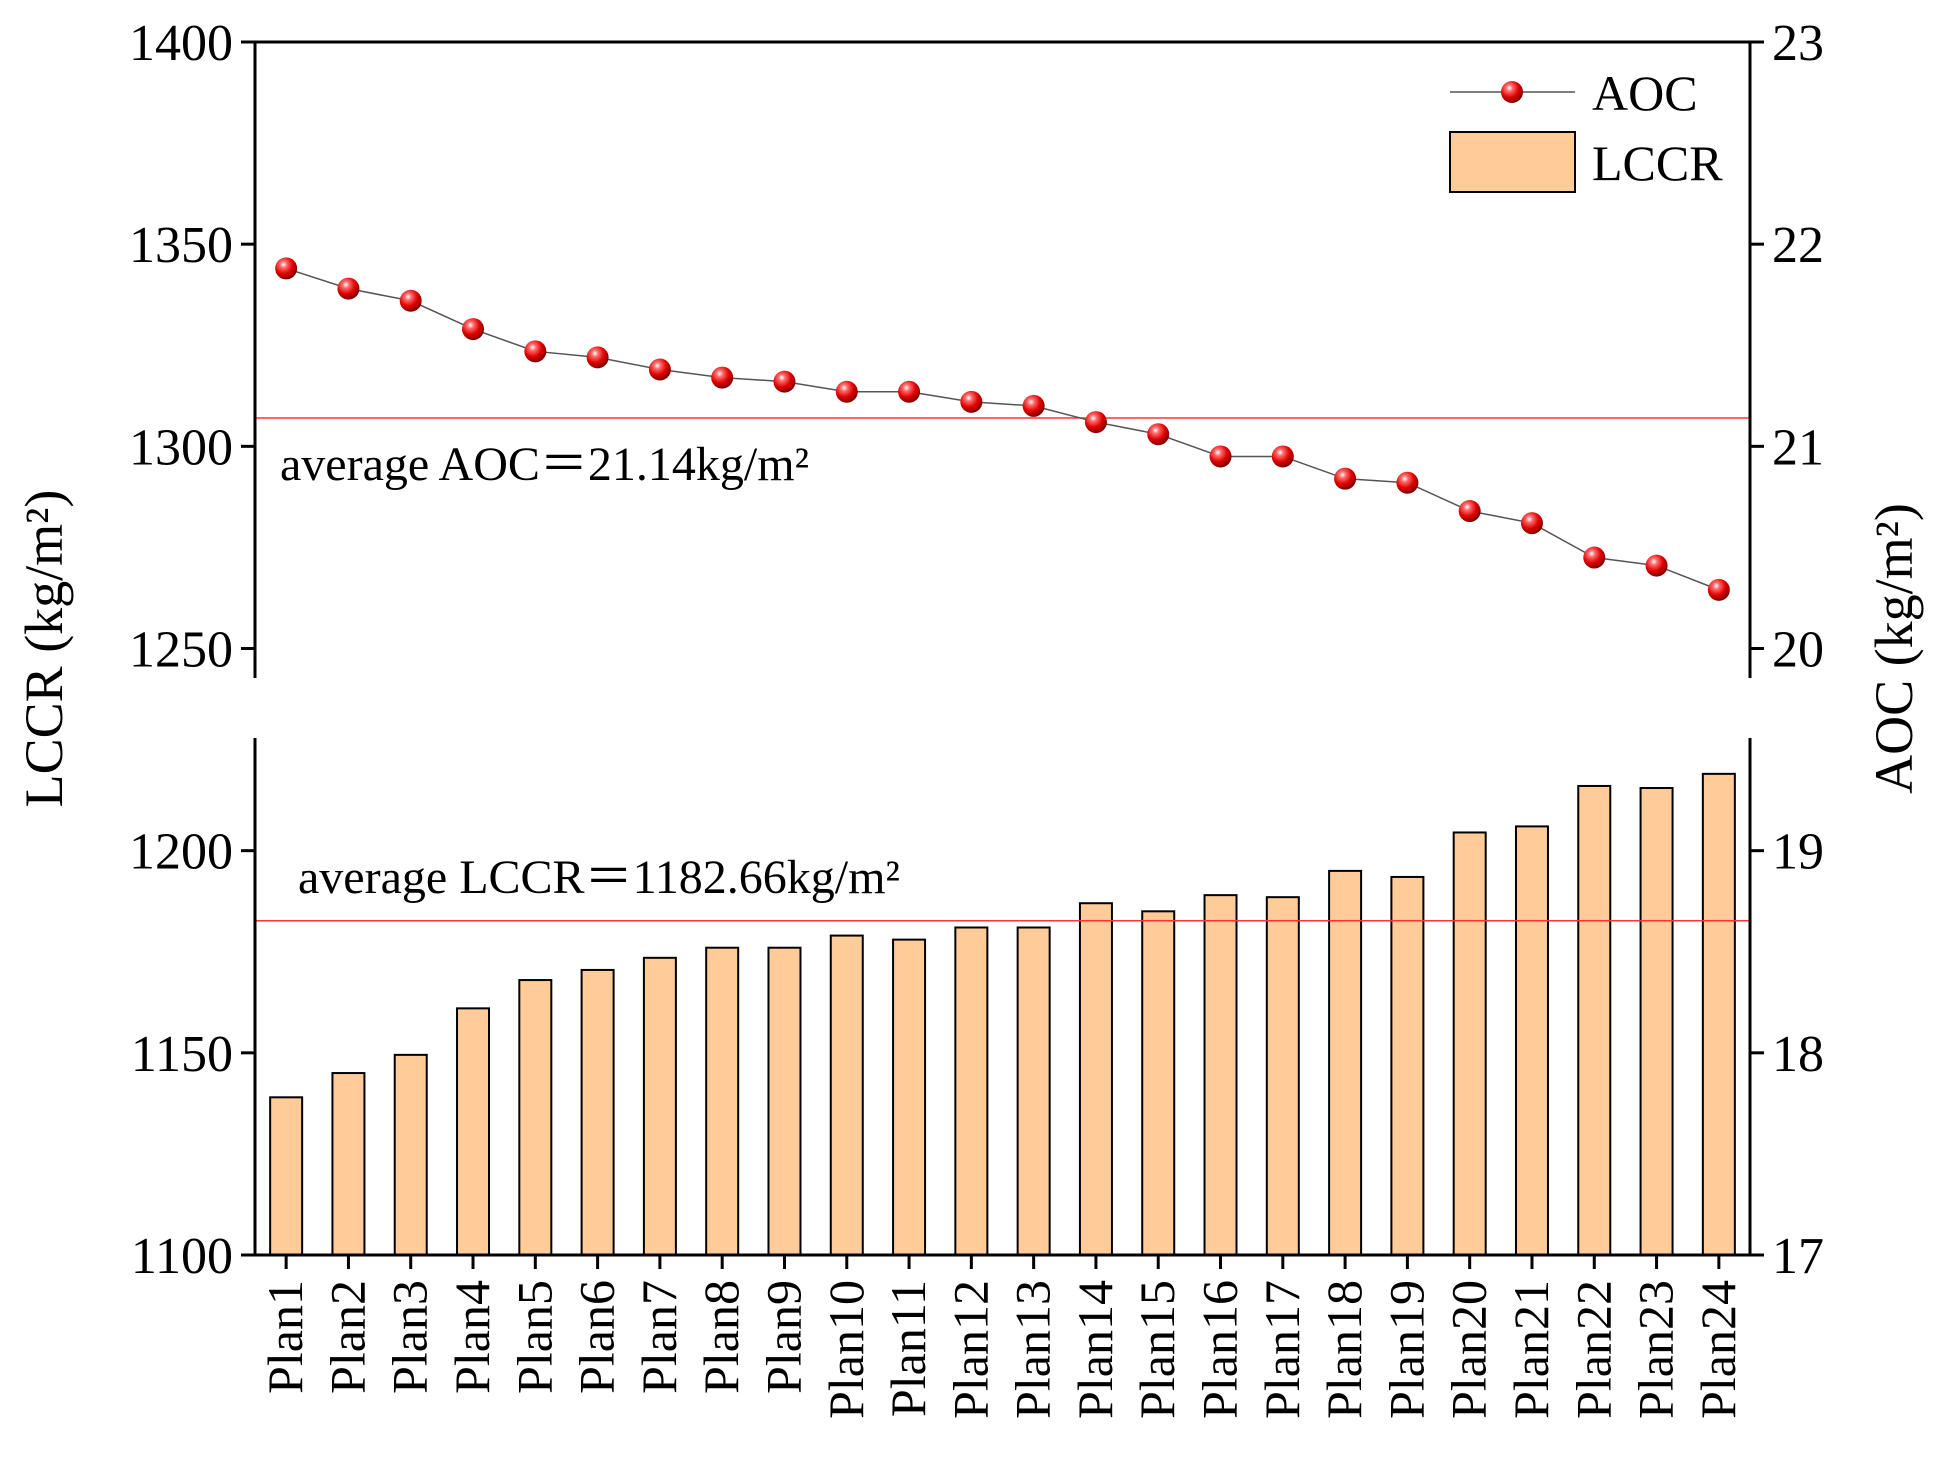 Image resolution: width=1947 pixels, height=1483 pixels. I want to click on right-tick-label-23: 23, so click(1798, 43).